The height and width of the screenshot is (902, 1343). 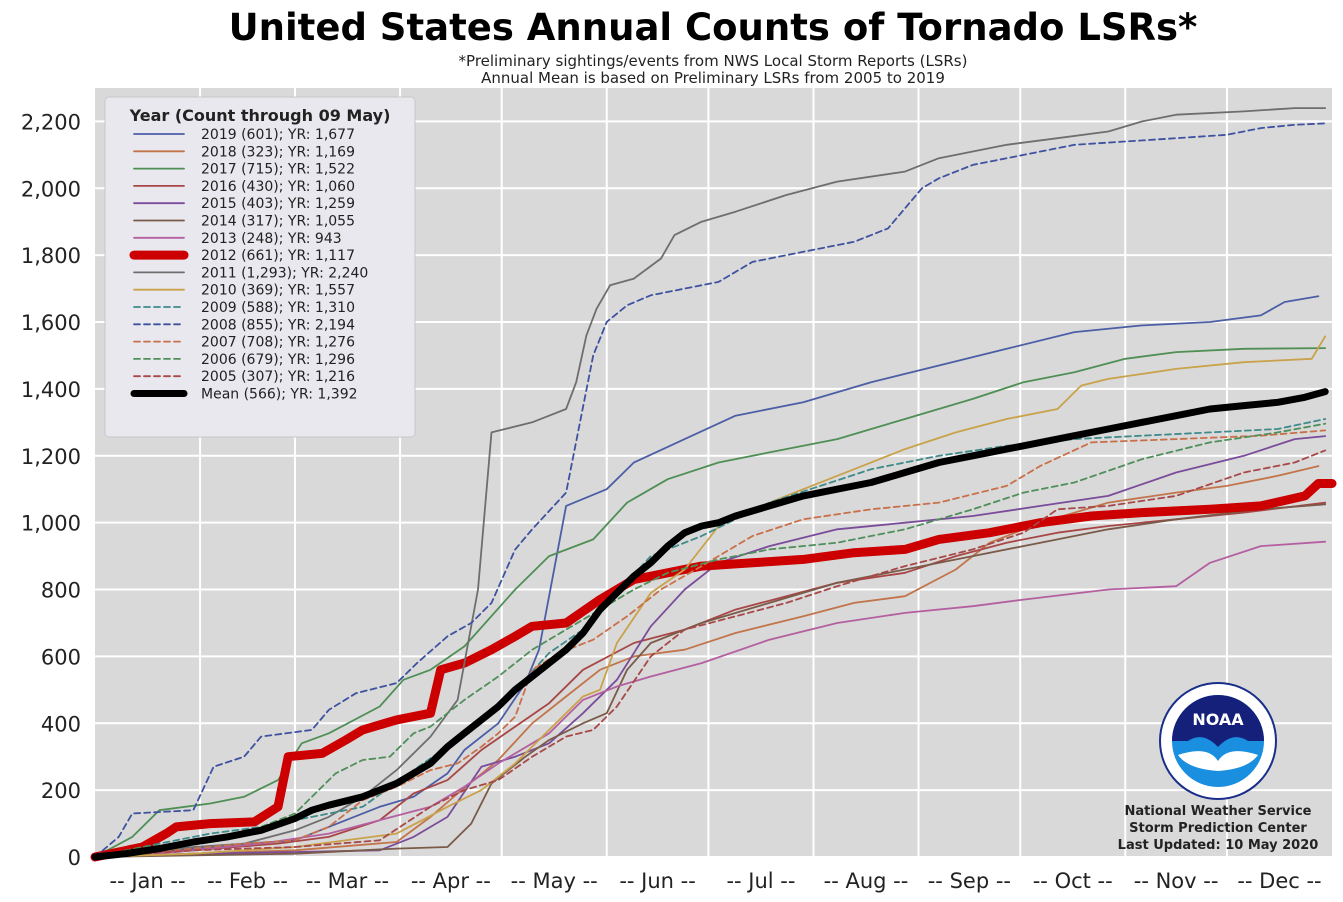 I want to click on legend-label: 2011 (1,293); YR: 2,240, so click(x=284, y=273).